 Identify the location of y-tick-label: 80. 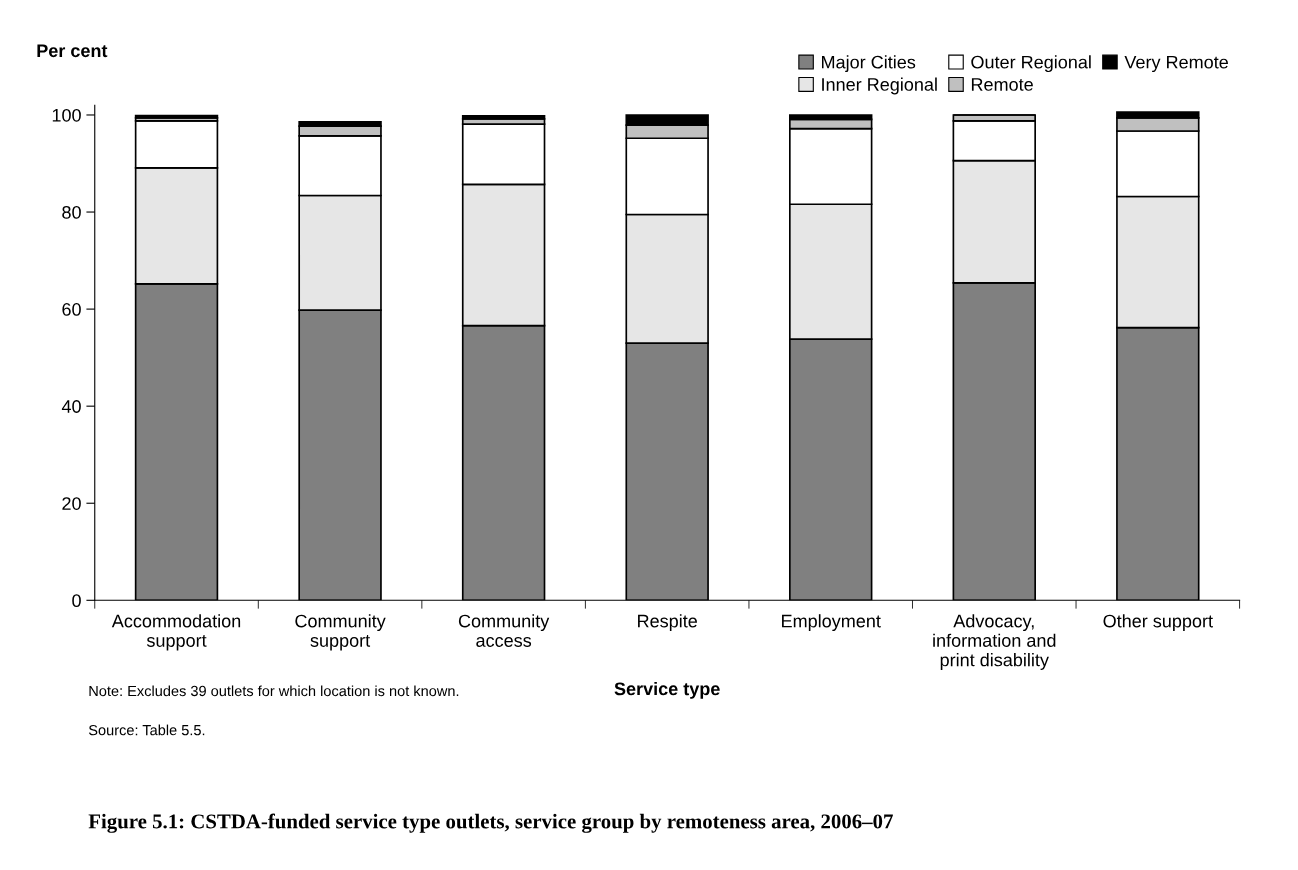
(71, 212).